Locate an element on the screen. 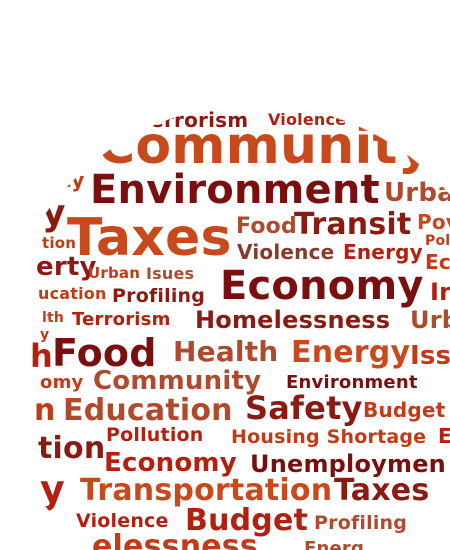 This screenshot has width=450, height=550. word: lth is located at coordinates (53, 318).